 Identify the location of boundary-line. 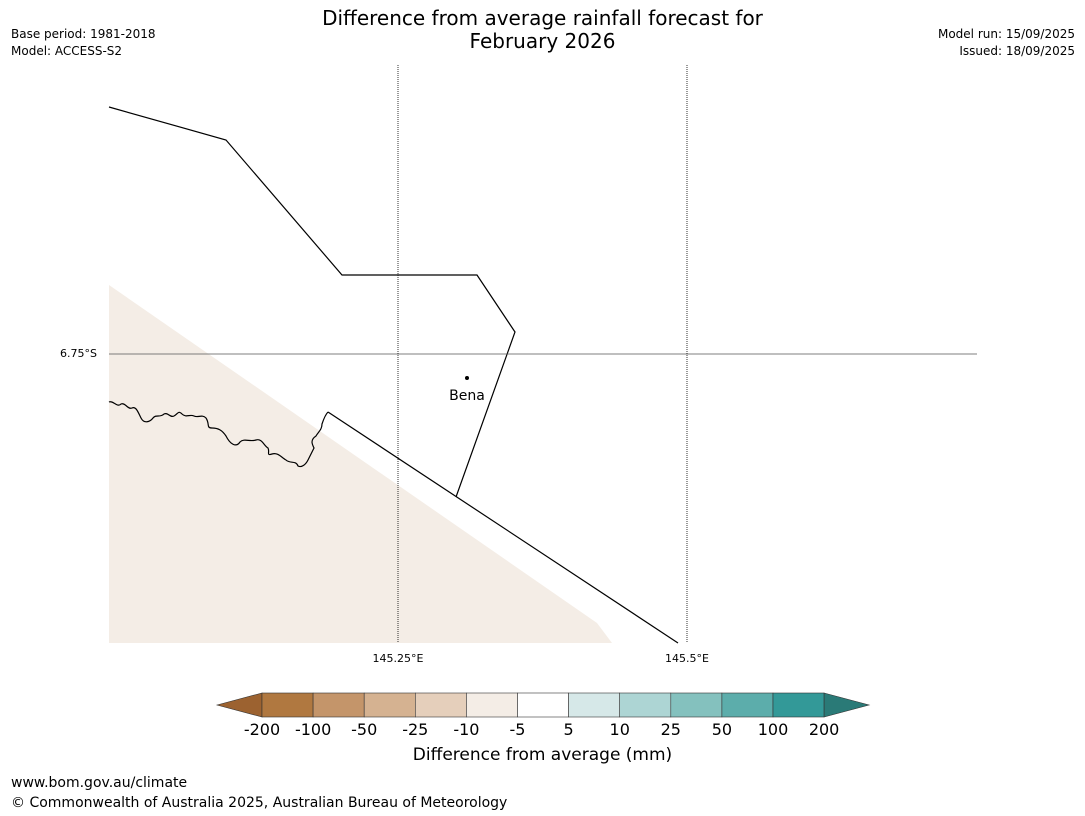
(503, 527).